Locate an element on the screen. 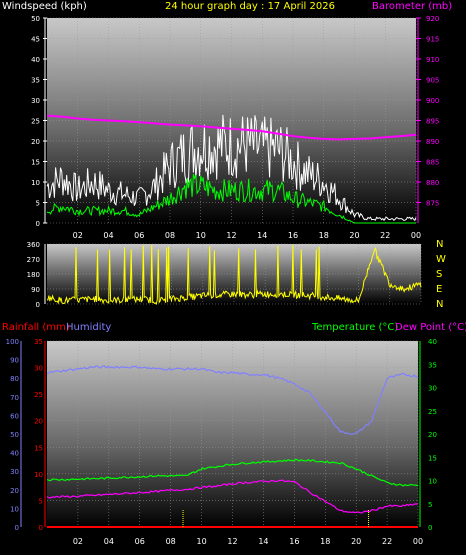  rainfall-y-tick-label: 25 is located at coordinates (38, 395).